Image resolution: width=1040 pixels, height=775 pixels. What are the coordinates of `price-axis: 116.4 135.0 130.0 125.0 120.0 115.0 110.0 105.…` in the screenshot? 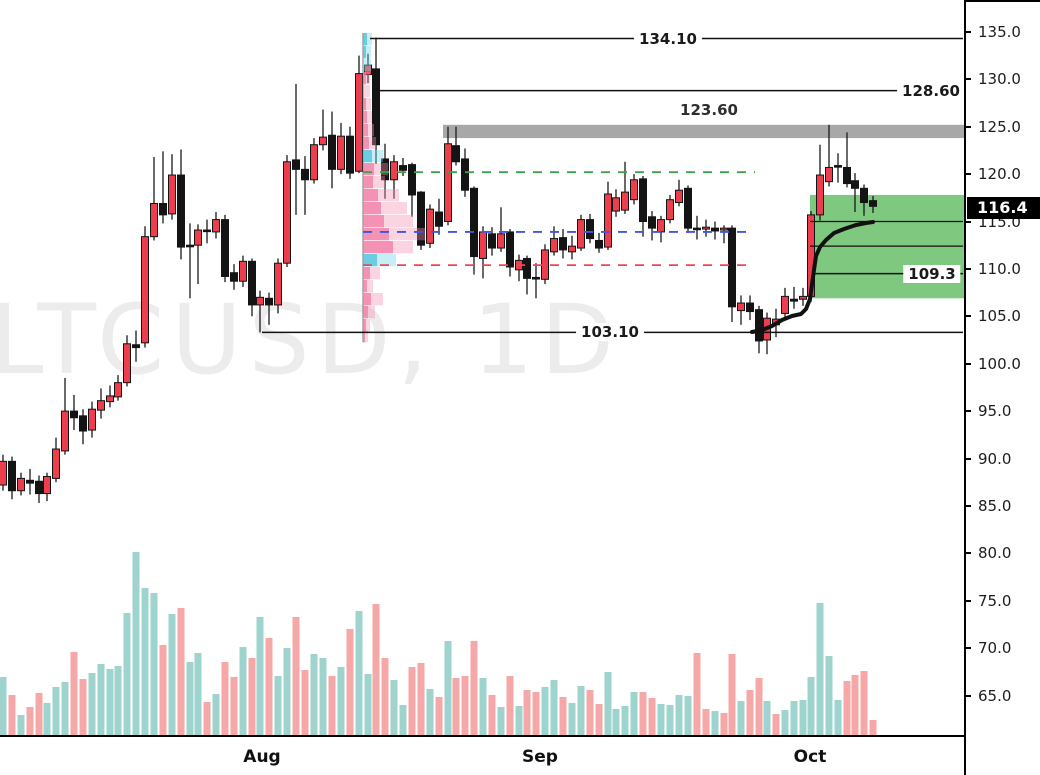 It's located at (1002, 387).